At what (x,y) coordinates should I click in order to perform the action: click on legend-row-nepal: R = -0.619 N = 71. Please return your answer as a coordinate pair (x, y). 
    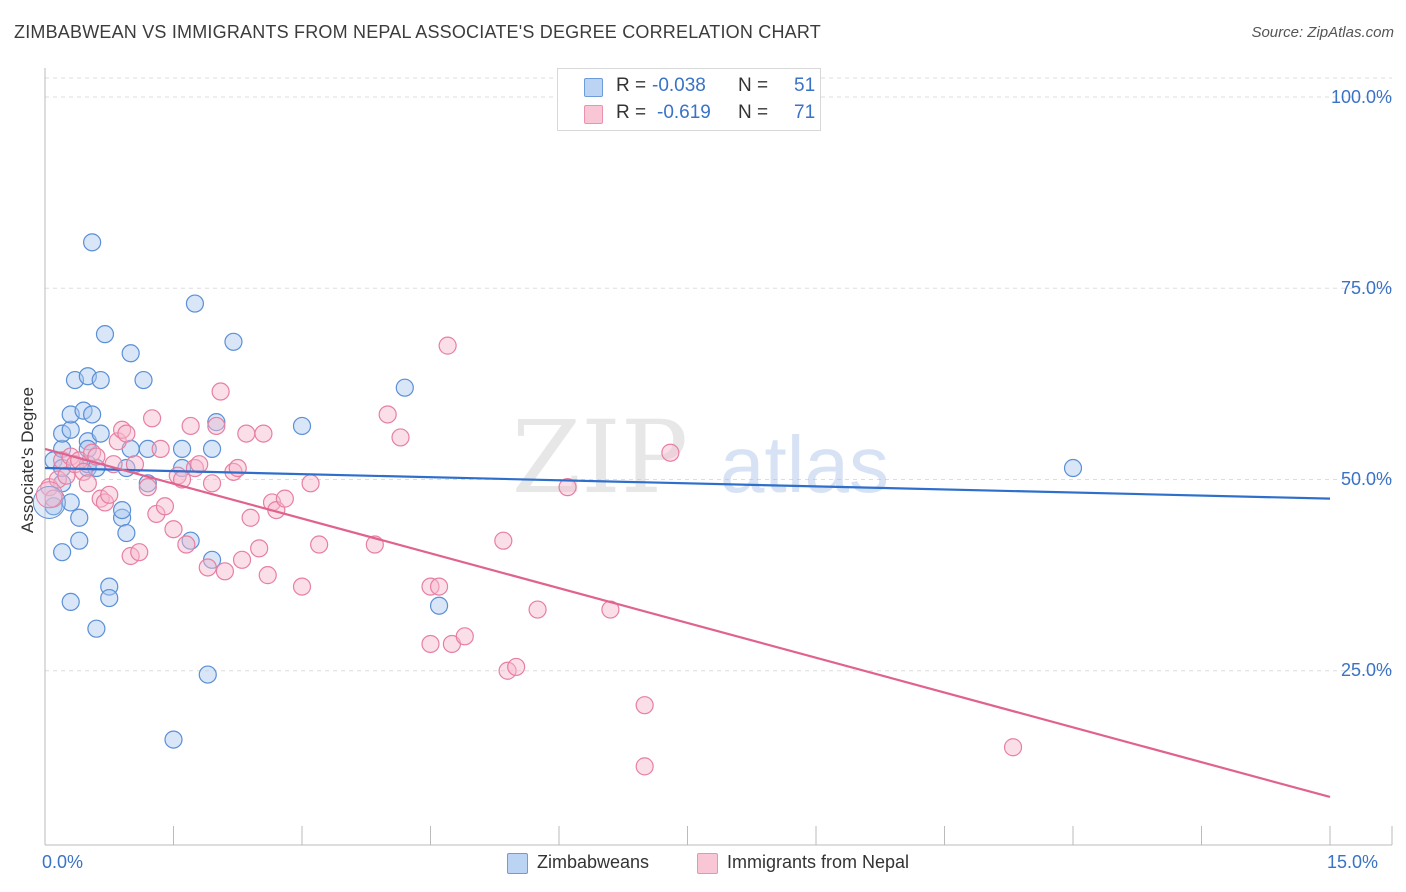
    Looking at the image, I should click on (689, 114).